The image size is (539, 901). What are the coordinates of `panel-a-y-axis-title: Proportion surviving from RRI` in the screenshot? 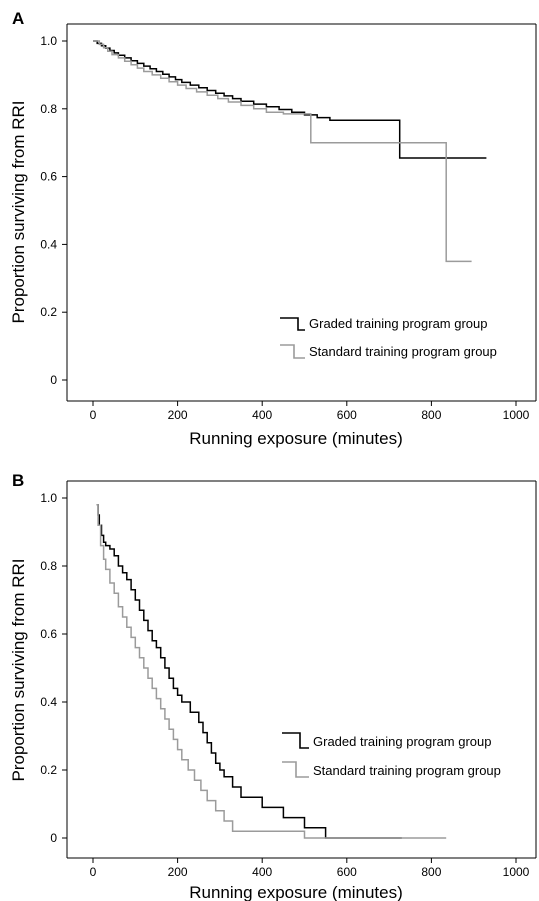 It's located at (18, 212).